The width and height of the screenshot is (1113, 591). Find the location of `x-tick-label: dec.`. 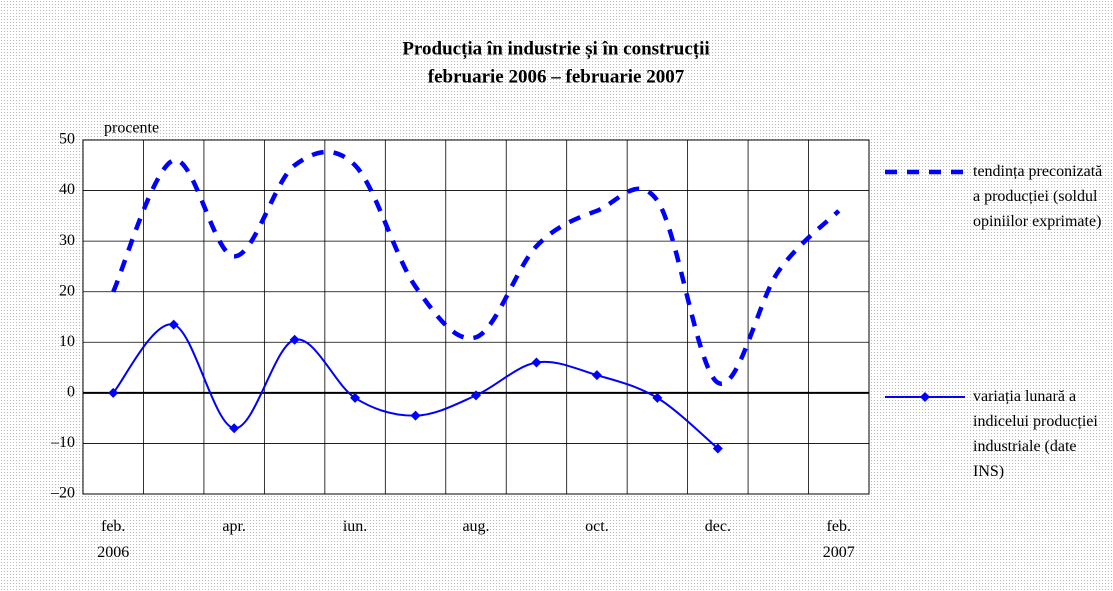

x-tick-label: dec. is located at coordinates (717, 526).